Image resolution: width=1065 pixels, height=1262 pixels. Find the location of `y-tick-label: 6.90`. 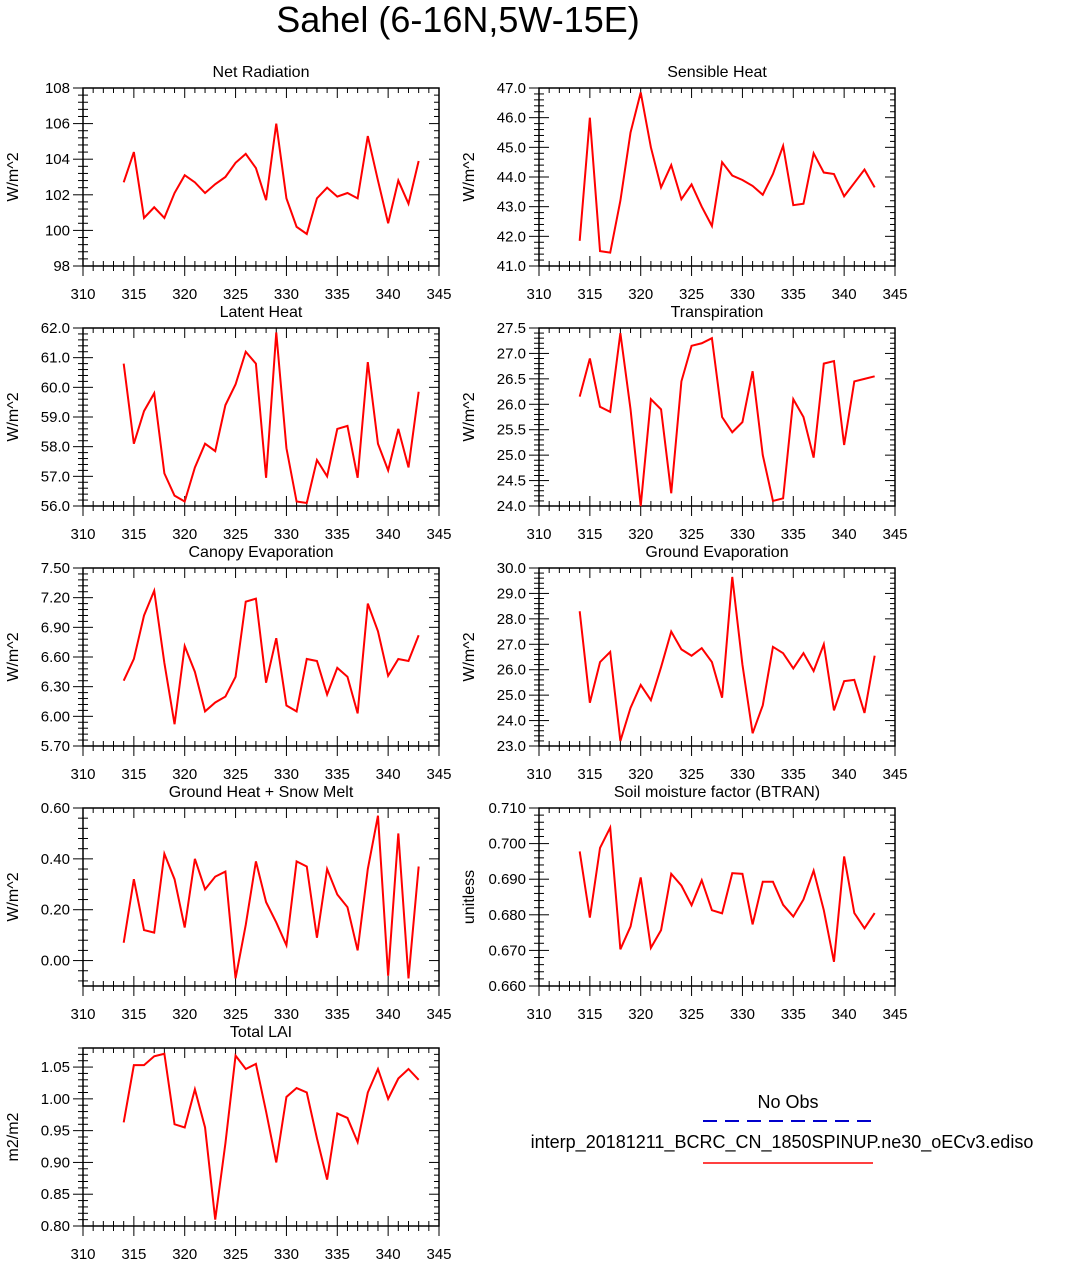

y-tick-label: 6.90 is located at coordinates (55, 627).